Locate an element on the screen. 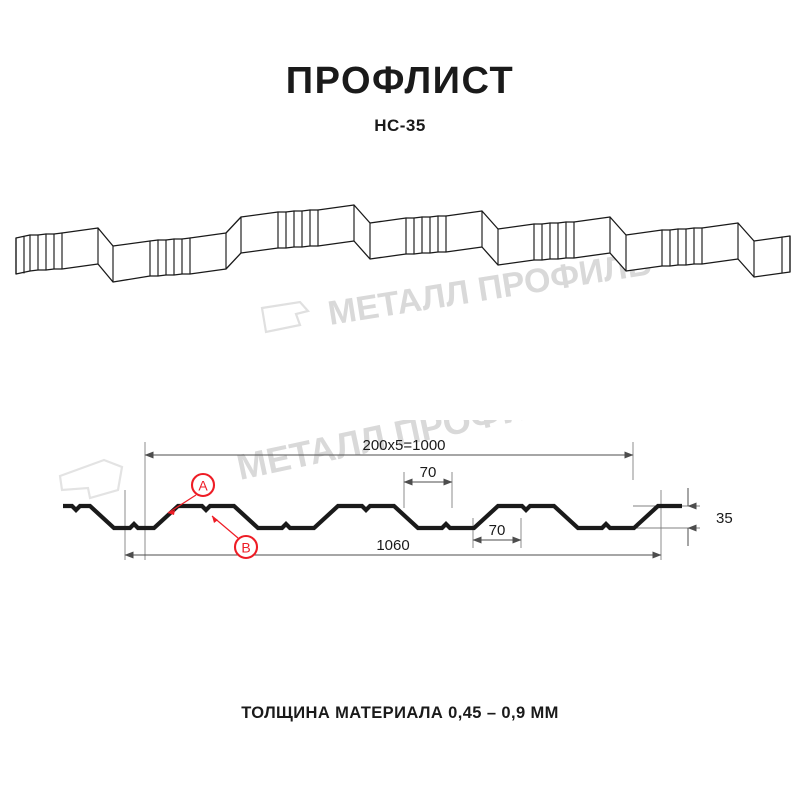 Image resolution: width=800 pixels, height=800 pixels. profile-outline is located at coordinates (372, 517).